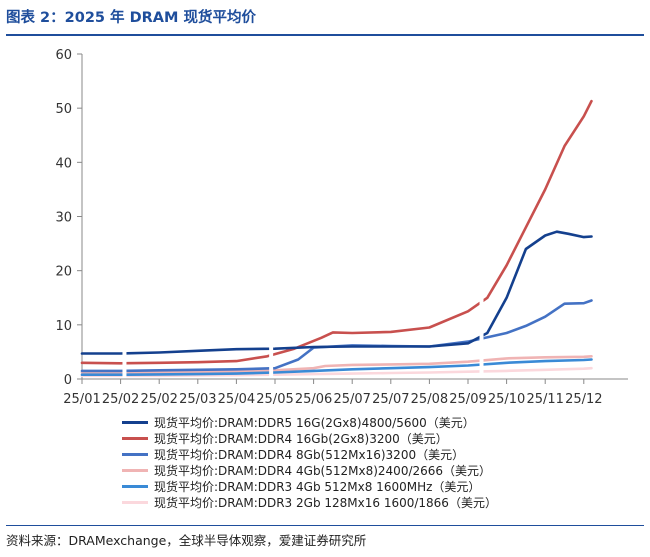 The width and height of the screenshot is (650, 557). Describe the element at coordinates (68, 380) in the screenshot. I see `y-tick-label: 0` at that location.